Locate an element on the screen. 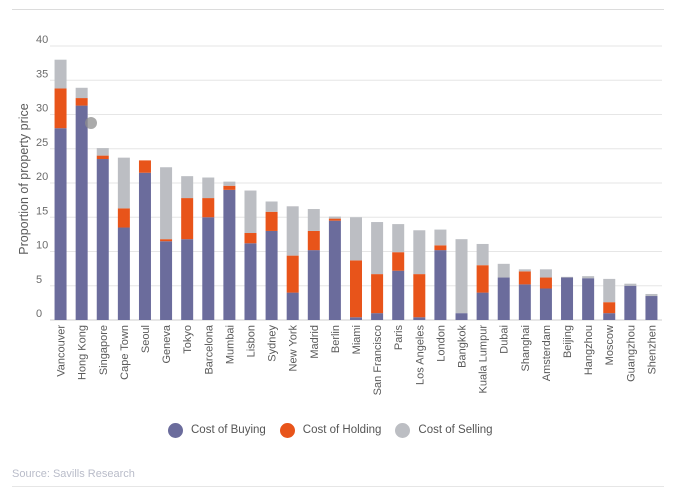 The height and width of the screenshot is (491, 690). bar-cost-of-buying-amsterdam is located at coordinates (545, 304).